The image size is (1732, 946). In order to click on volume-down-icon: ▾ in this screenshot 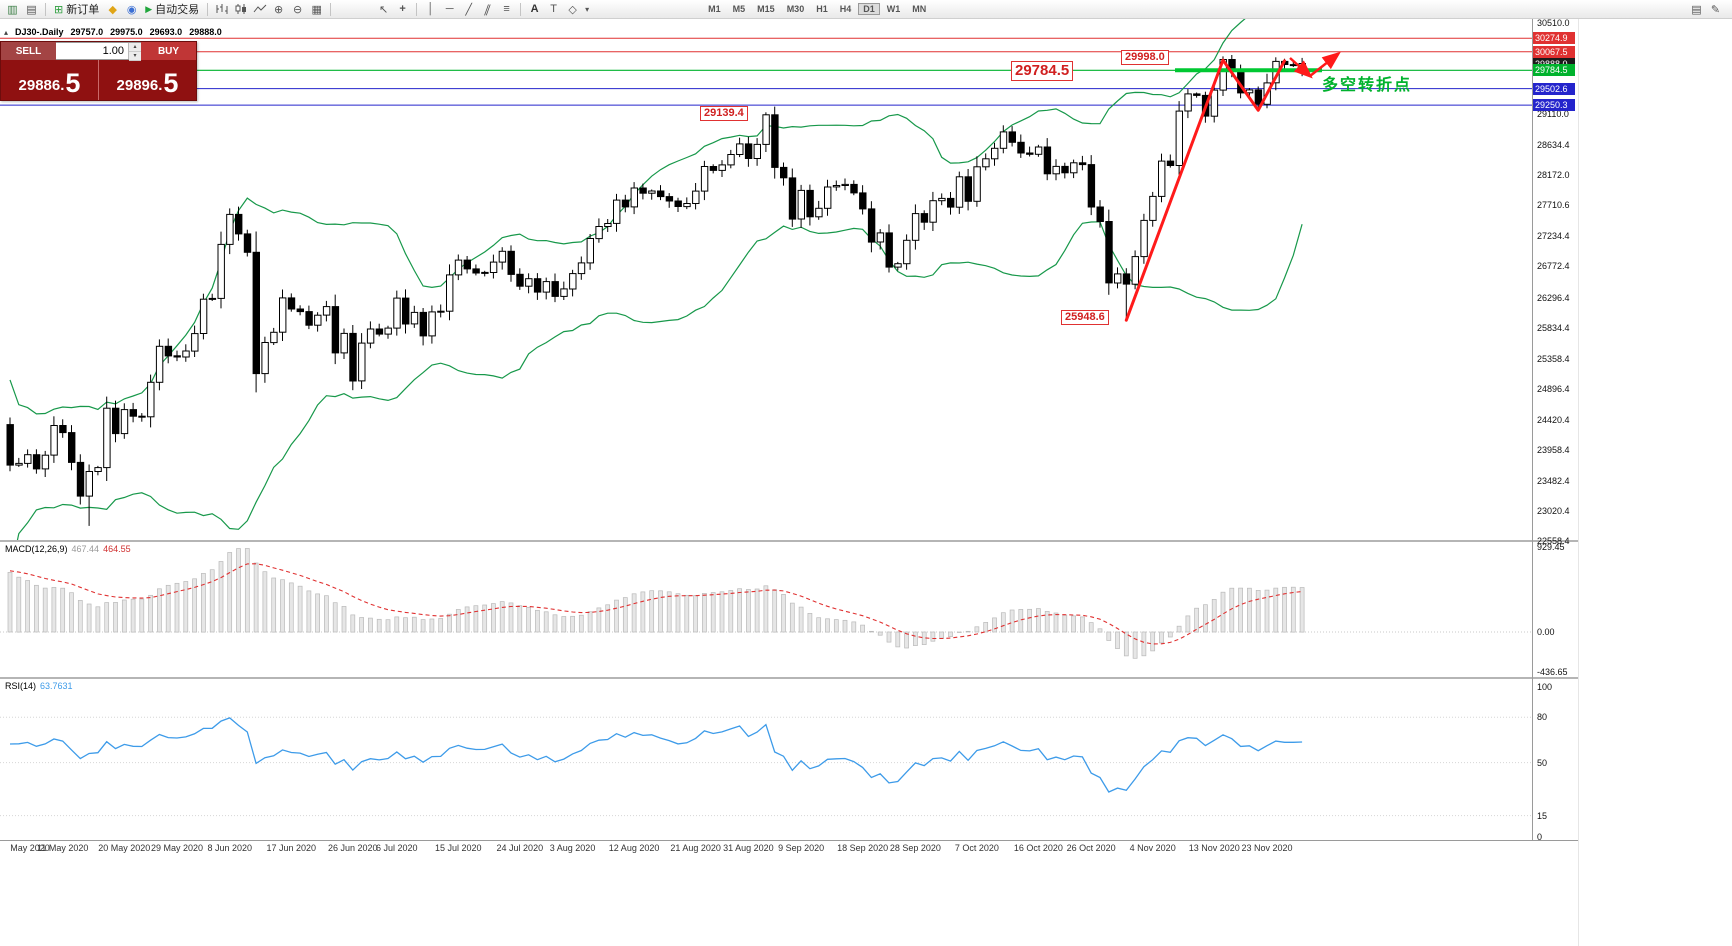, I will do `click(135, 56)`.